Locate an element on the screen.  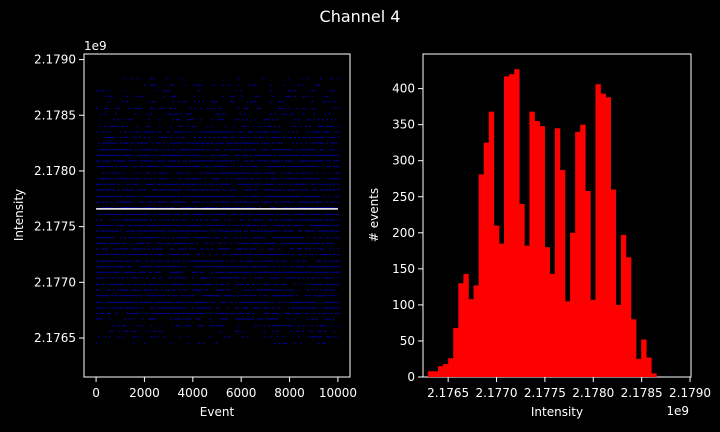
histogram-bar is located at coordinates (440, 371).